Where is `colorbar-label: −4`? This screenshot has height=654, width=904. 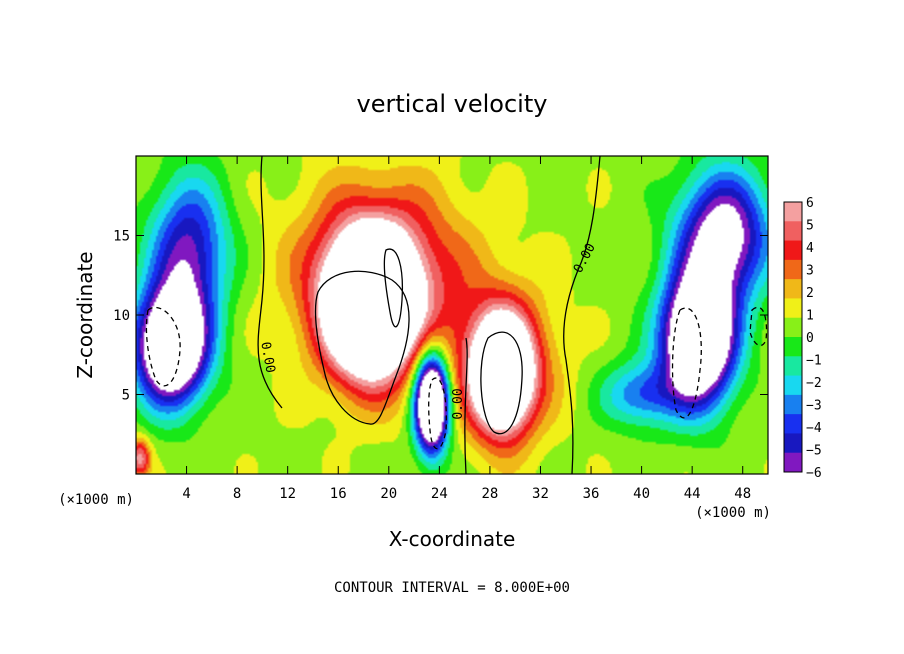 colorbar-label: −4 is located at coordinates (814, 428).